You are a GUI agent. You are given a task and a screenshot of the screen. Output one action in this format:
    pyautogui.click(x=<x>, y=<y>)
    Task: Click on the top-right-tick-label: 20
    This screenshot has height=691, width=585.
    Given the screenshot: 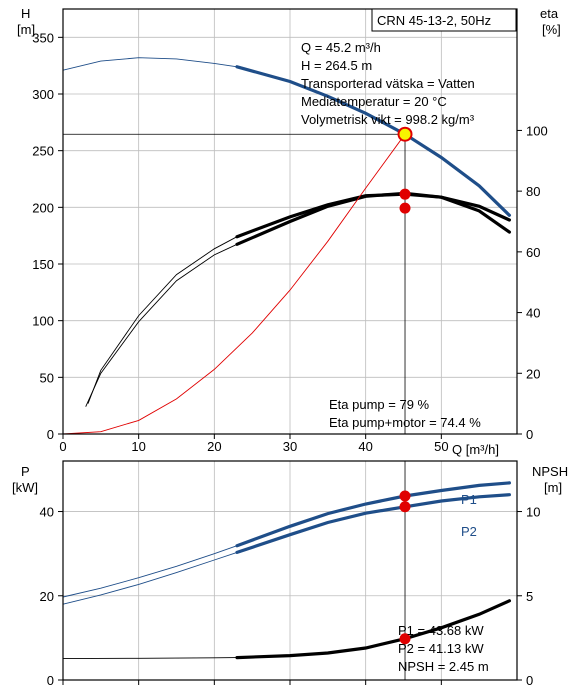 What is the action you would take?
    pyautogui.click(x=533, y=373)
    